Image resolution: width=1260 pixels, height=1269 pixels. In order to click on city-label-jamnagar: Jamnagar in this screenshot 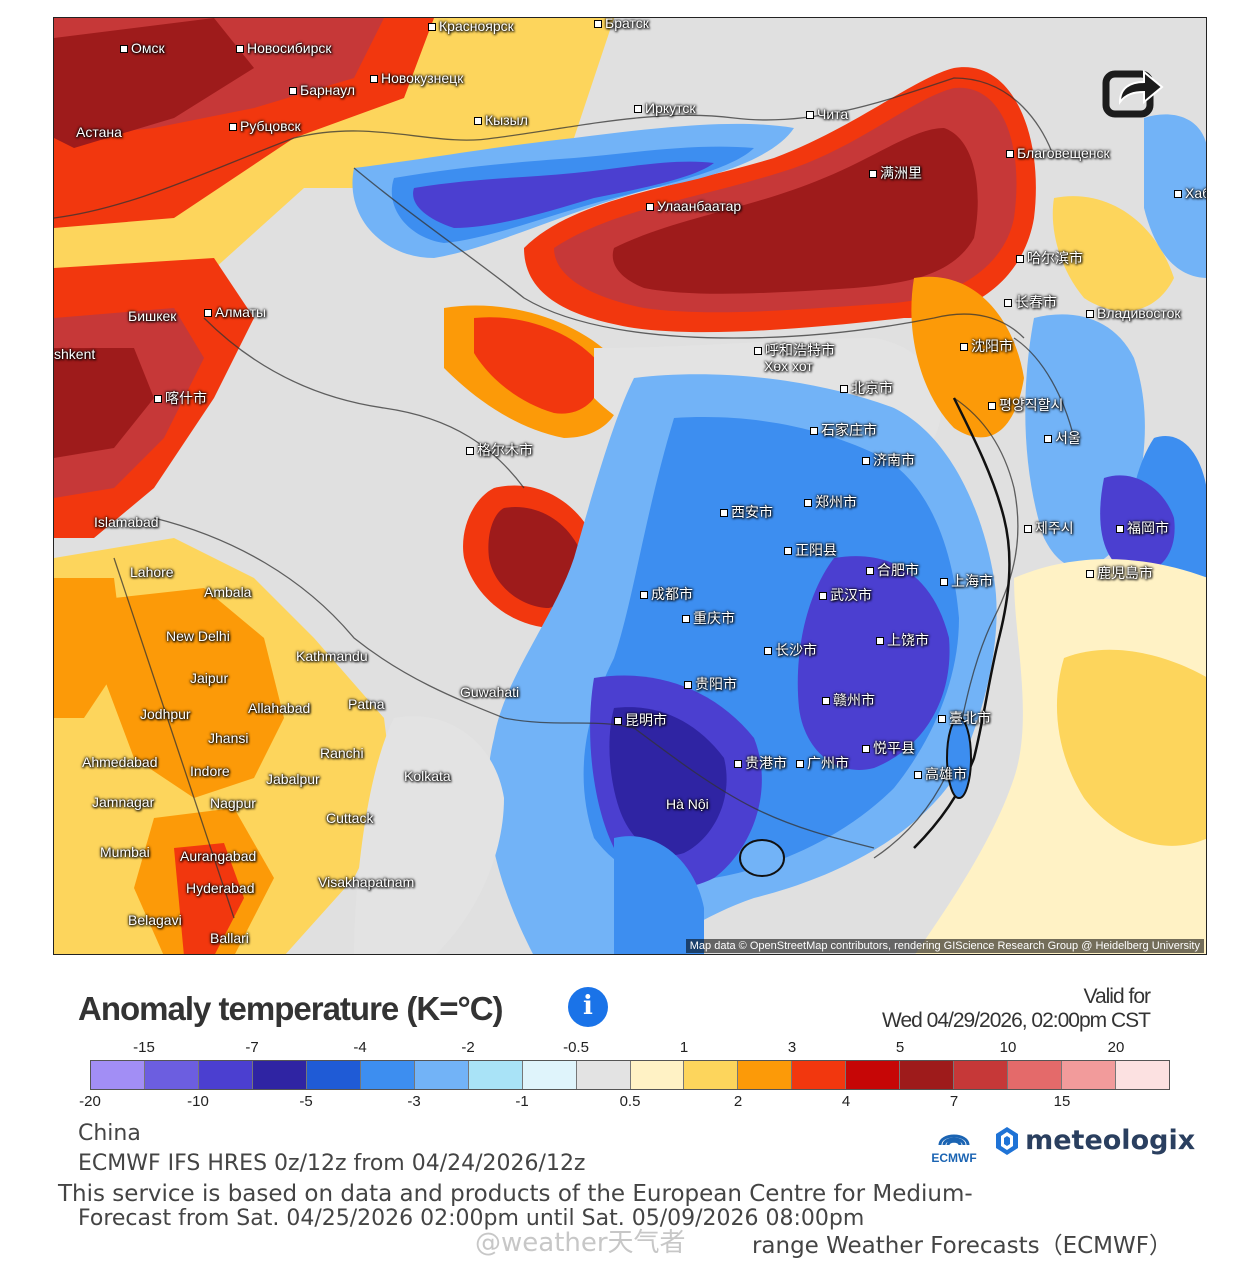, I will do `click(123, 802)`.